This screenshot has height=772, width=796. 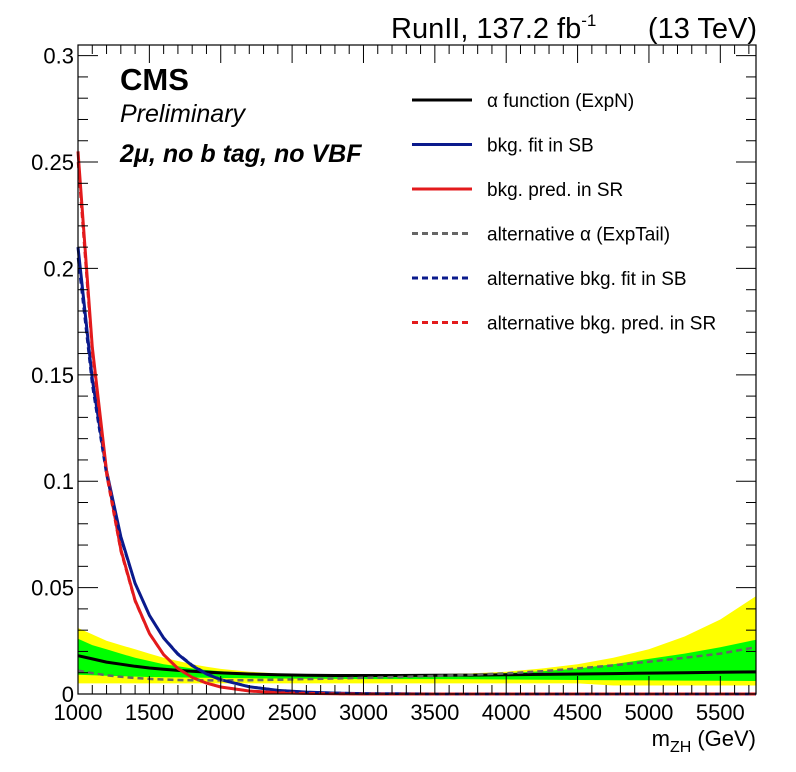 What do you see at coordinates (149, 712) in the screenshot?
I see `x-tick-label: 1500` at bounding box center [149, 712].